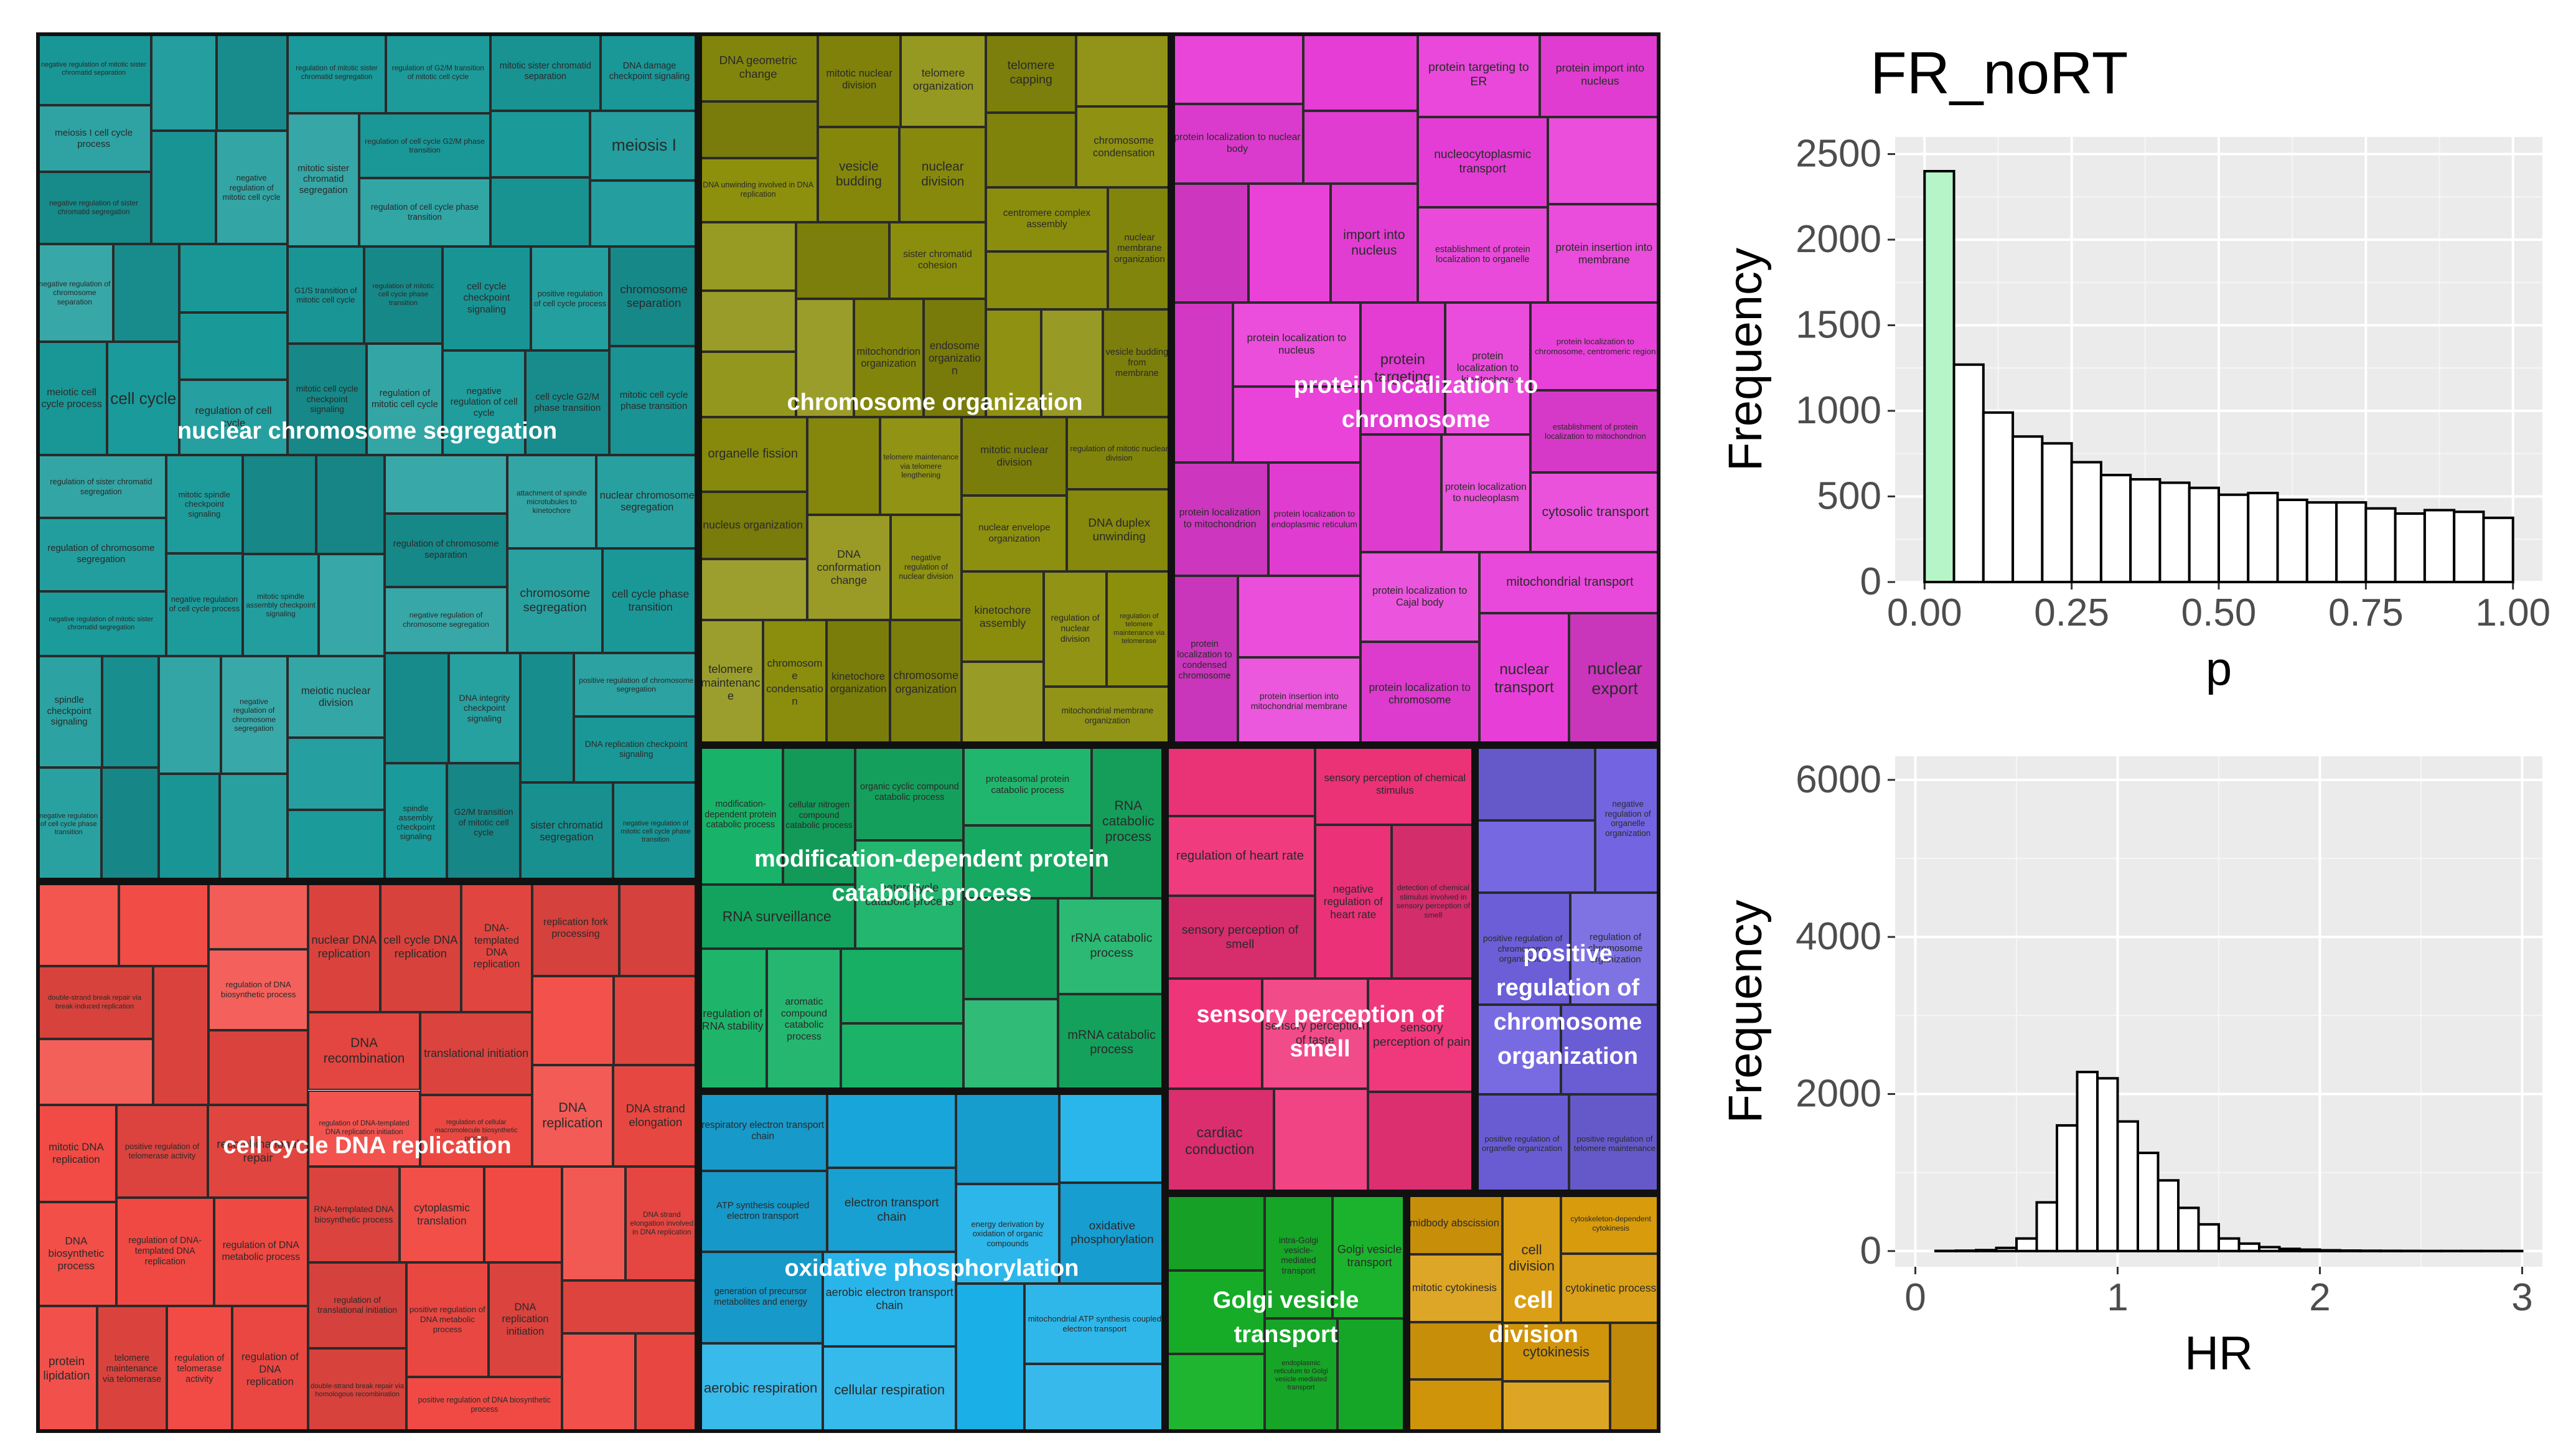 Image resolution: width=2576 pixels, height=1456 pixels. I want to click on treemap-tile: mitotic nuclear division, so click(1014, 456).